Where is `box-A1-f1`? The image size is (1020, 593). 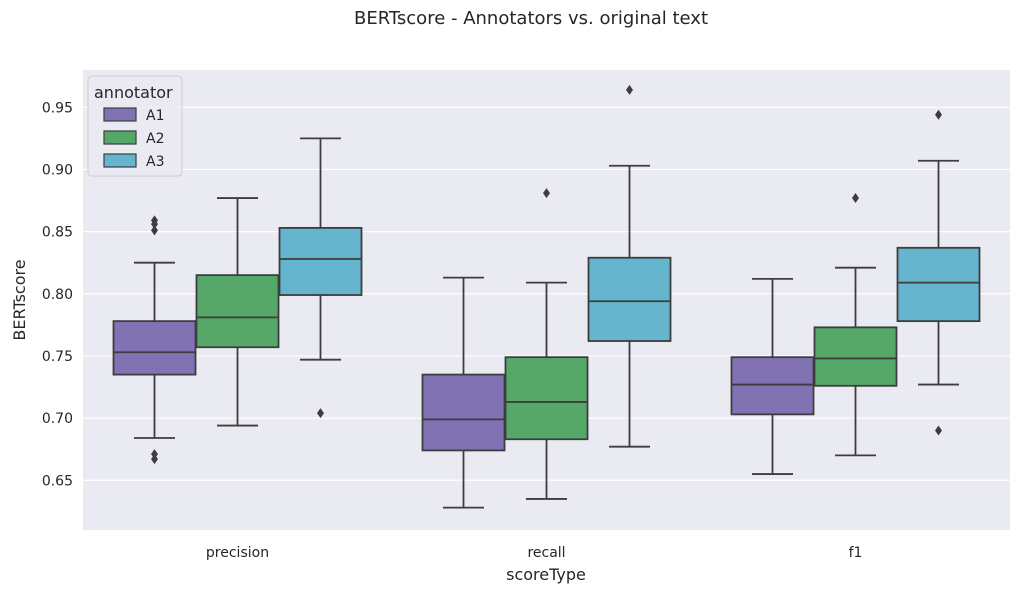
box-A1-f1 is located at coordinates (772, 376).